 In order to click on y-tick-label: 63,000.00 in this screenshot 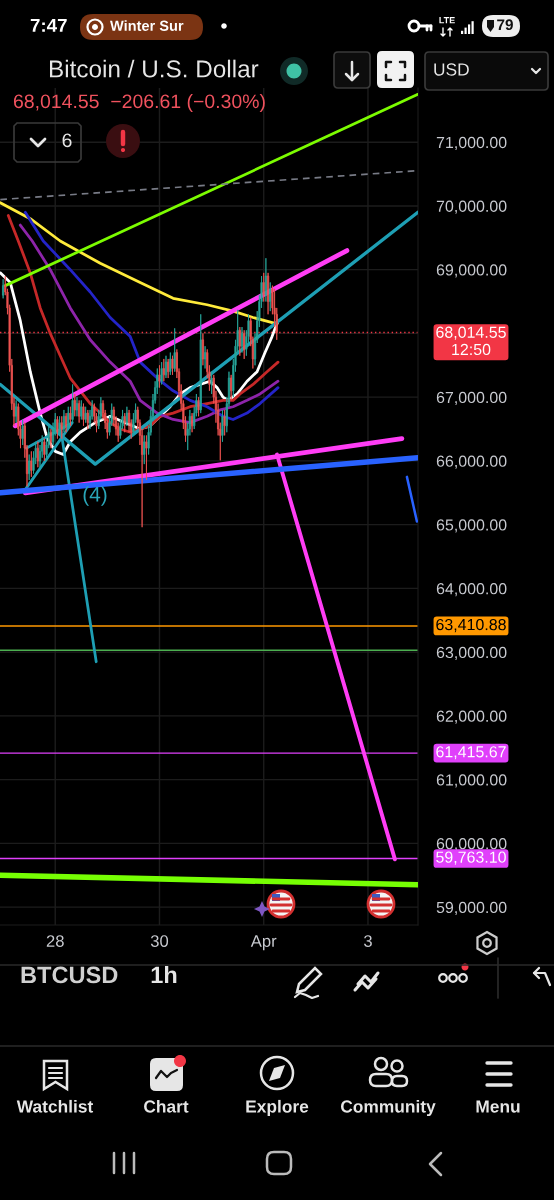, I will do `click(471, 653)`.